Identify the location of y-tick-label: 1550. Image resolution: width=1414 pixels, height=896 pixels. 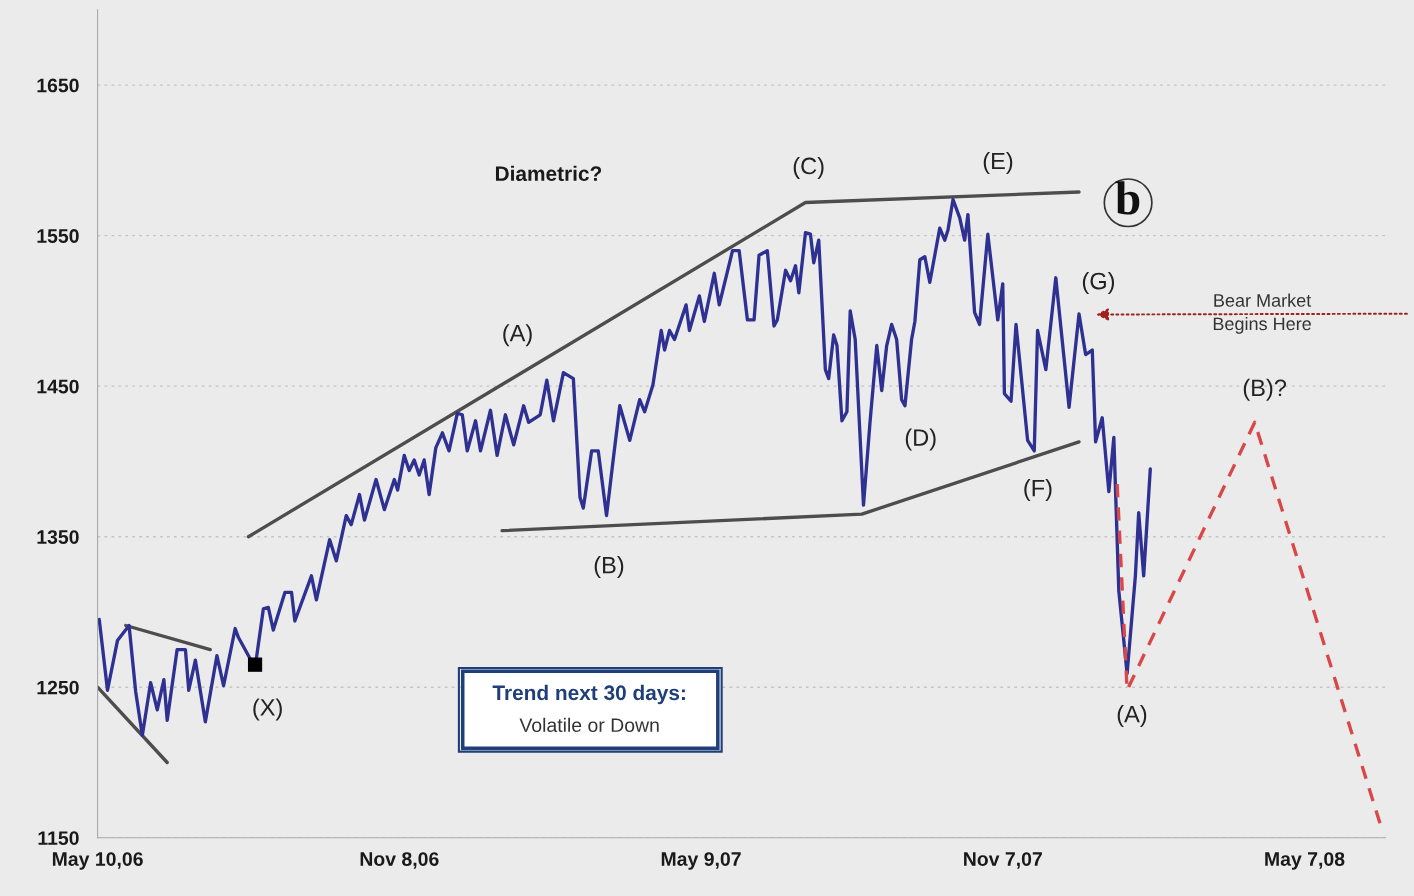
(58, 236).